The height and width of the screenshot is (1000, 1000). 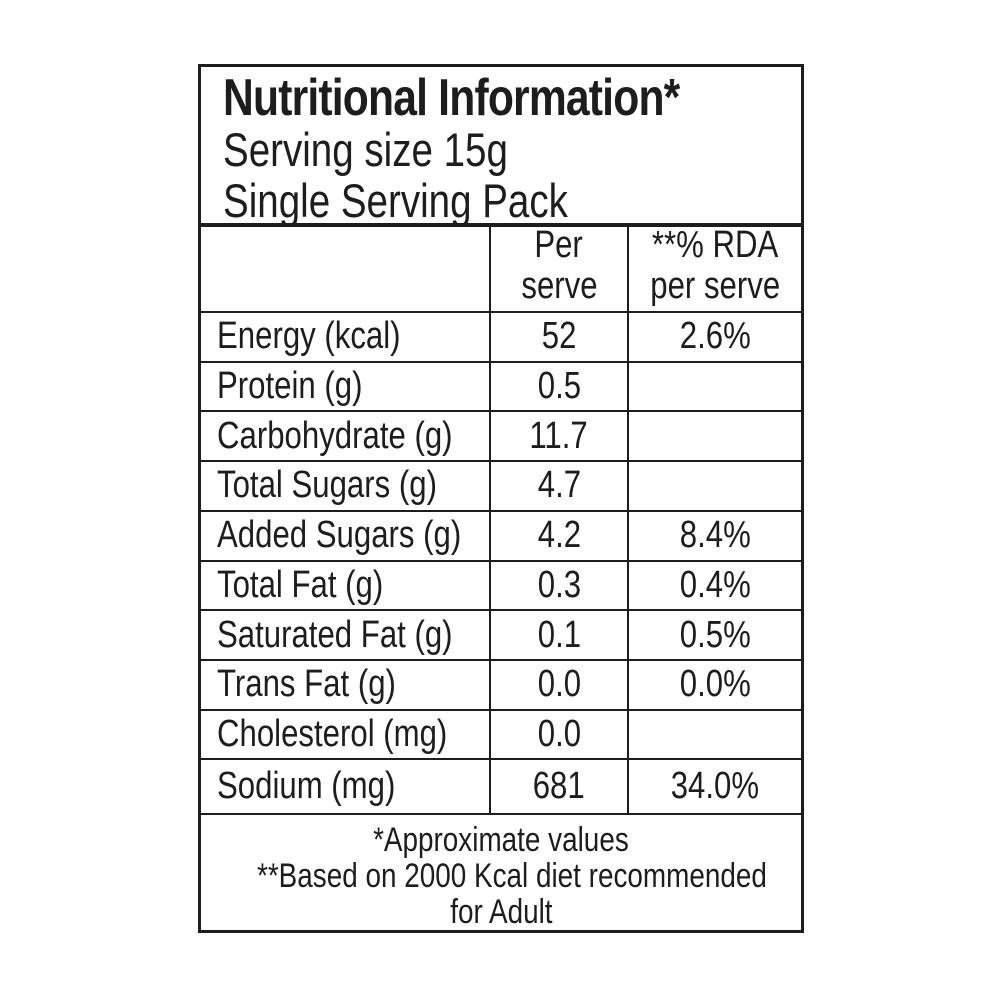 What do you see at coordinates (559, 245) in the screenshot?
I see `per-serve-header-line1: Per` at bounding box center [559, 245].